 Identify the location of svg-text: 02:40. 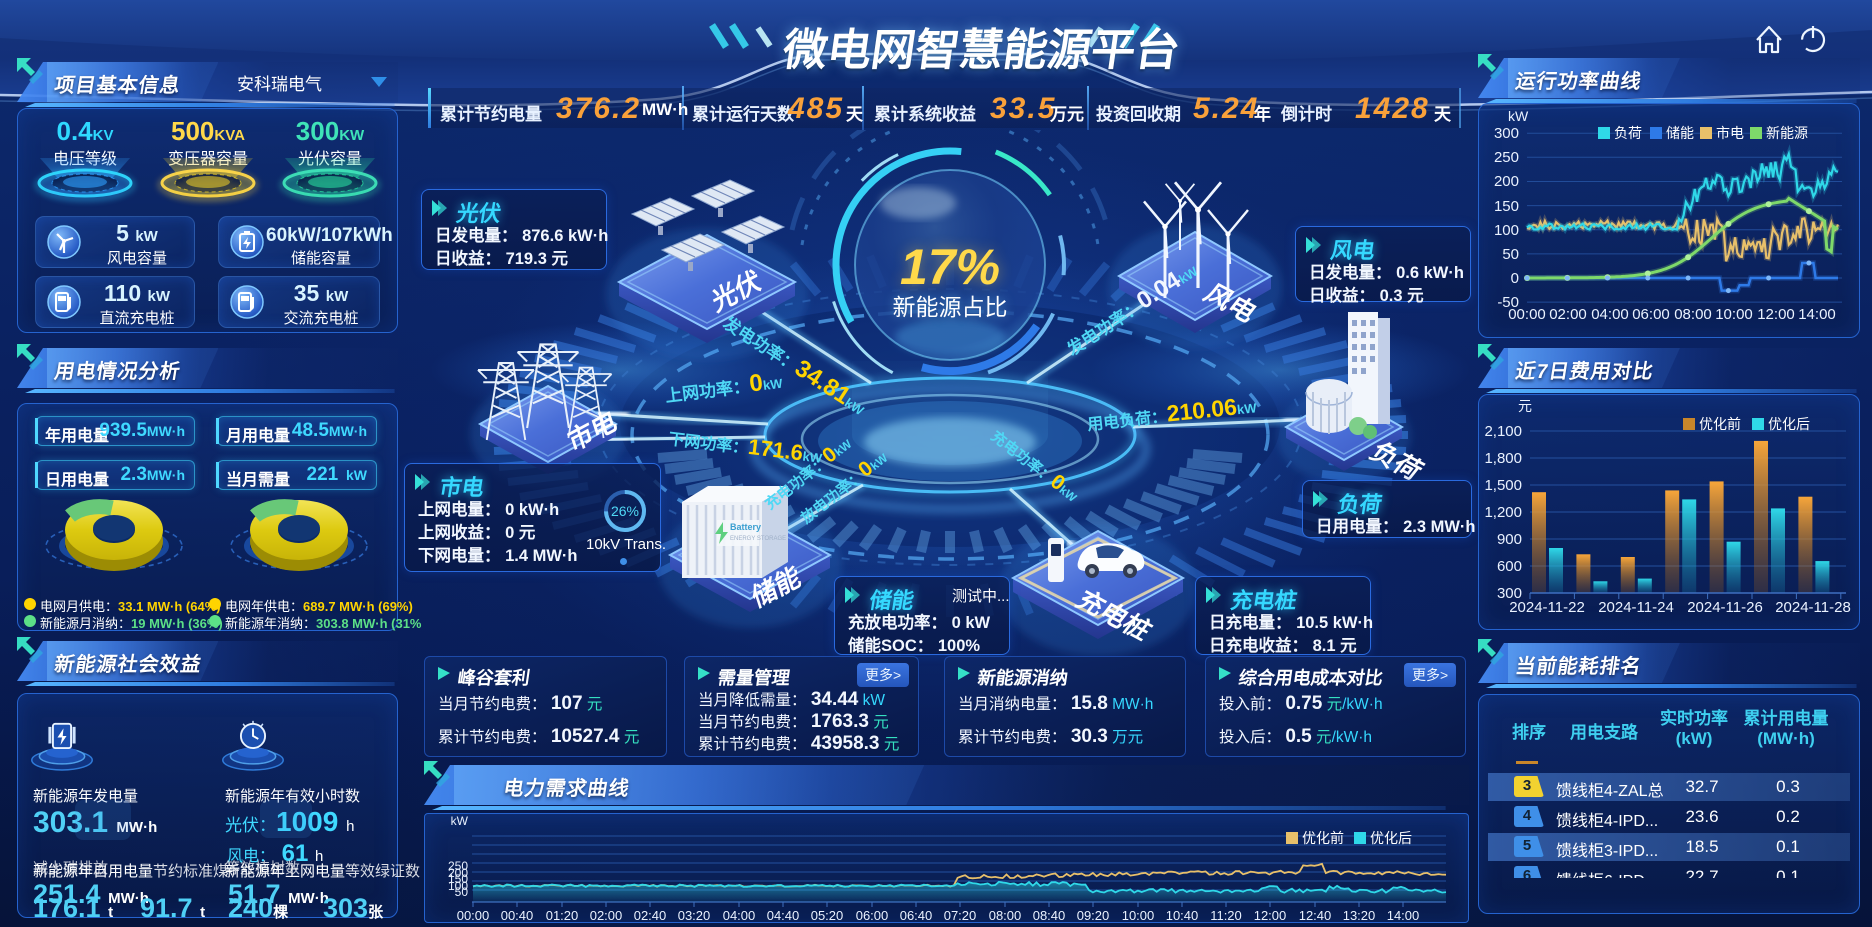
(650, 915).